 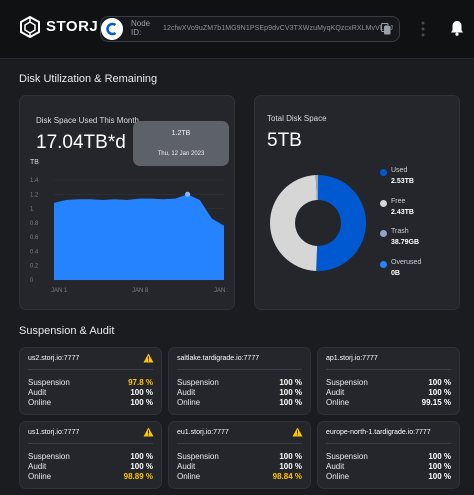 I want to click on y-tick-label: 1.4, so click(x=34, y=181).